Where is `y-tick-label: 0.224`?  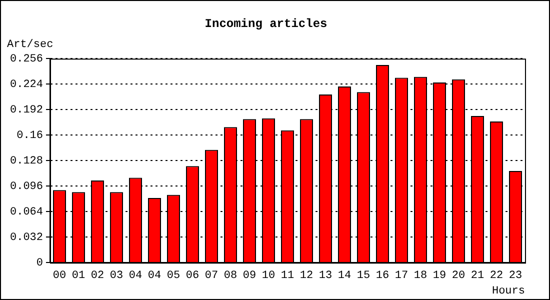
y-tick-label: 0.224 is located at coordinates (27, 85).